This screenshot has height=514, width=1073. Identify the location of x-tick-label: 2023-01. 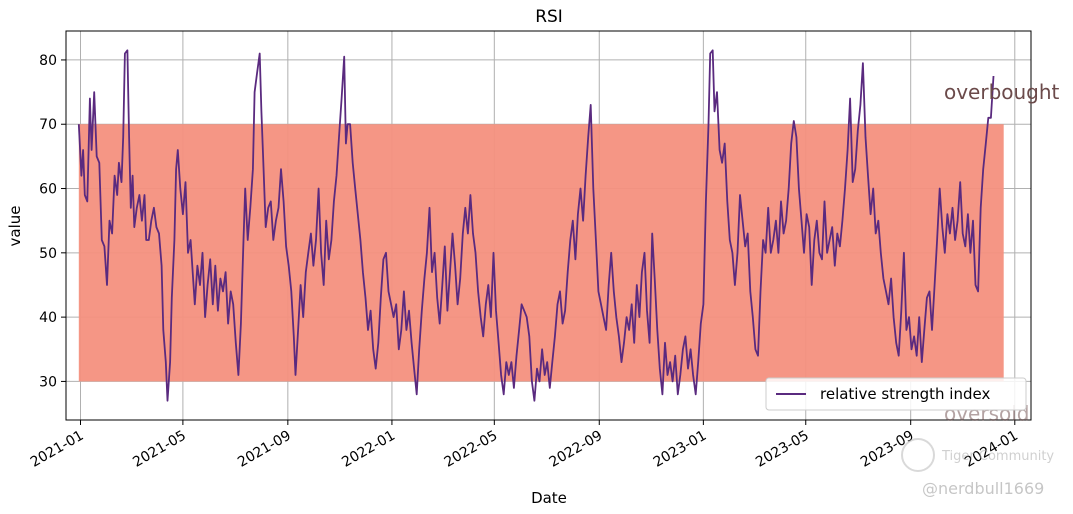
(680, 449).